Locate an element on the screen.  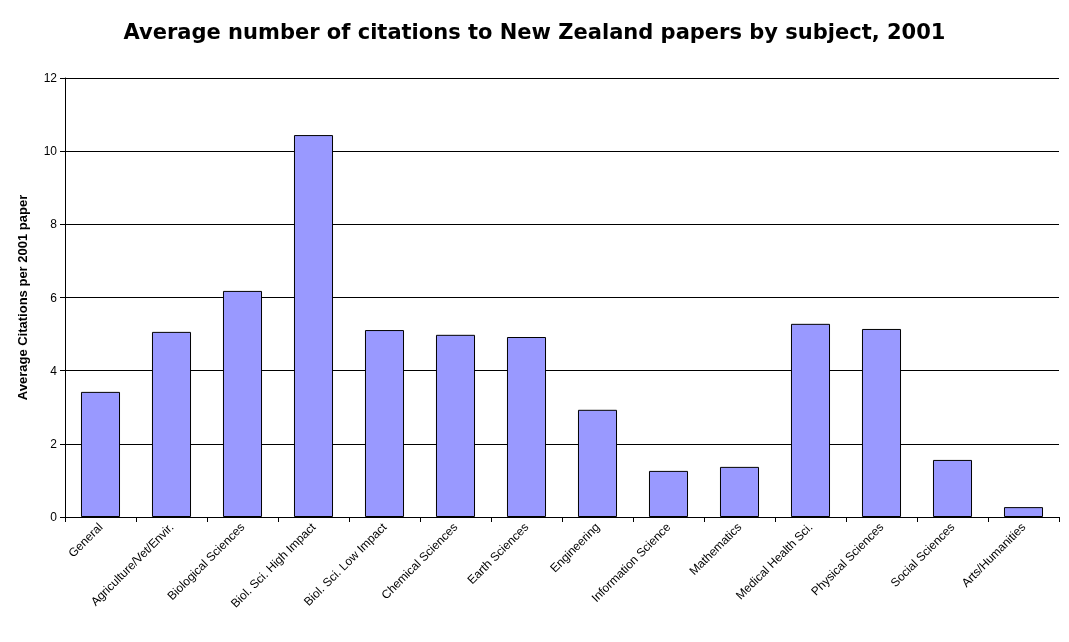
chart-title: Average number of citations to New Zealand papers by subject, 2001 is located at coordinates (534, 31).